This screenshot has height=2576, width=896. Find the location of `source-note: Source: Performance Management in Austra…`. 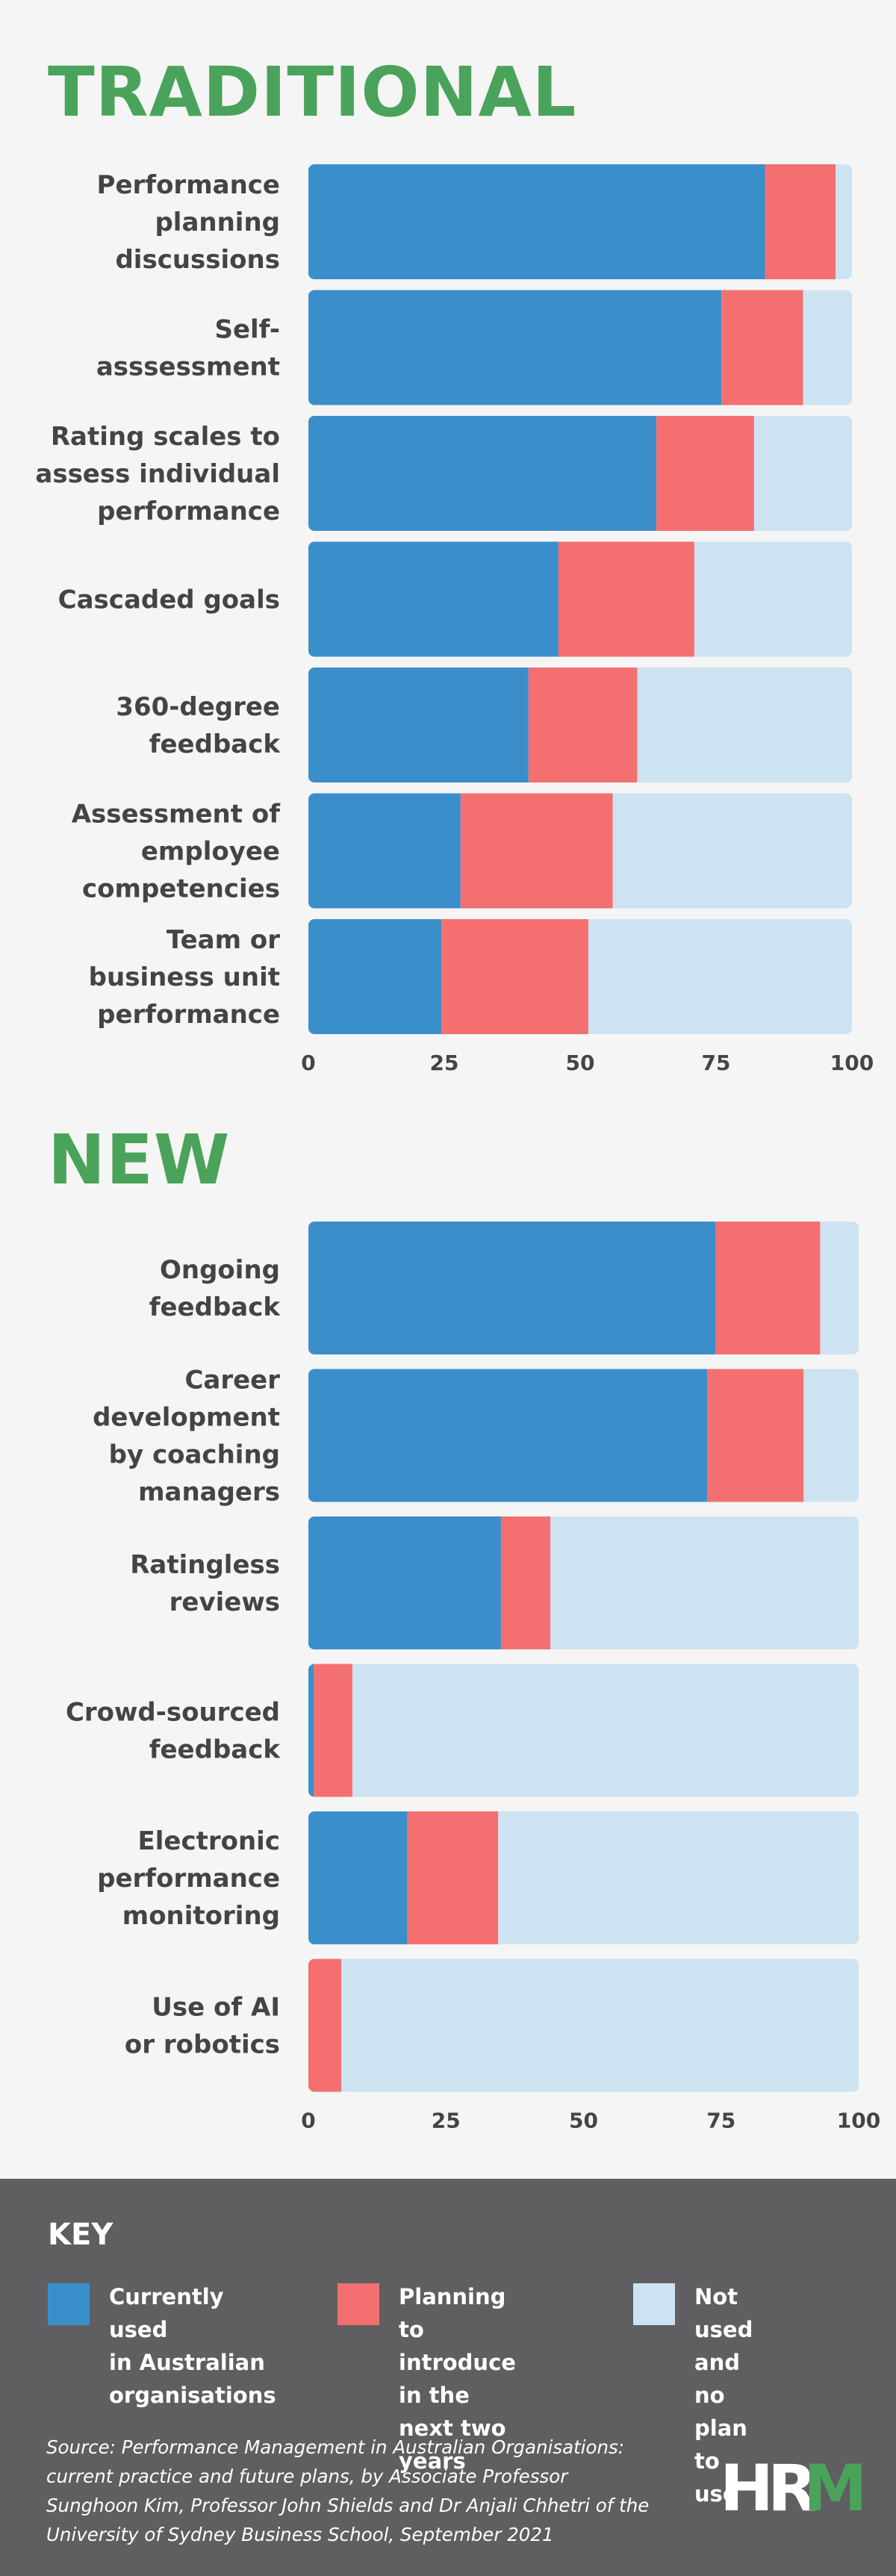

source-note: Source: Performance Management in Austra… is located at coordinates (348, 2490).